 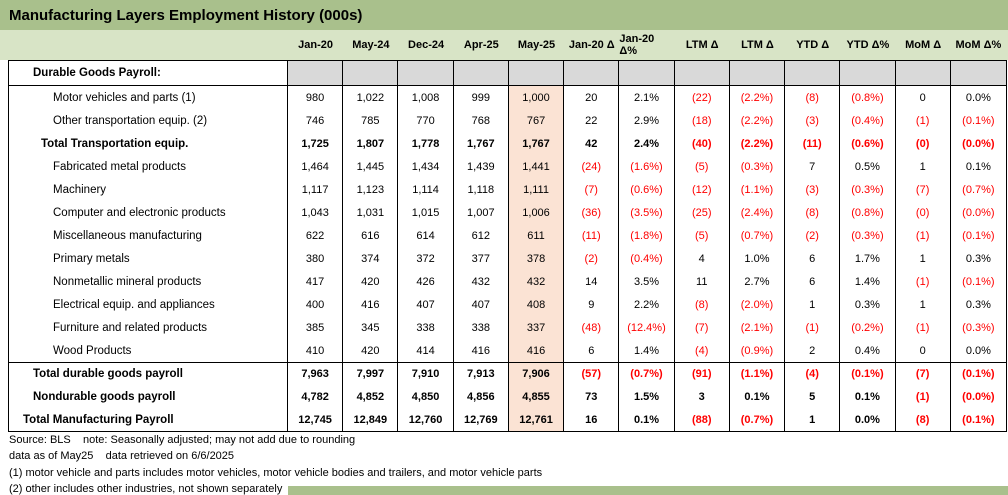 I want to click on cell: 1,441, so click(x=536, y=166).